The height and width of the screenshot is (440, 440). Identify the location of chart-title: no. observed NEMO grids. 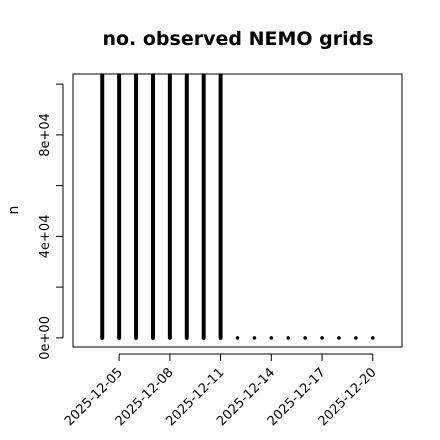
(237, 39).